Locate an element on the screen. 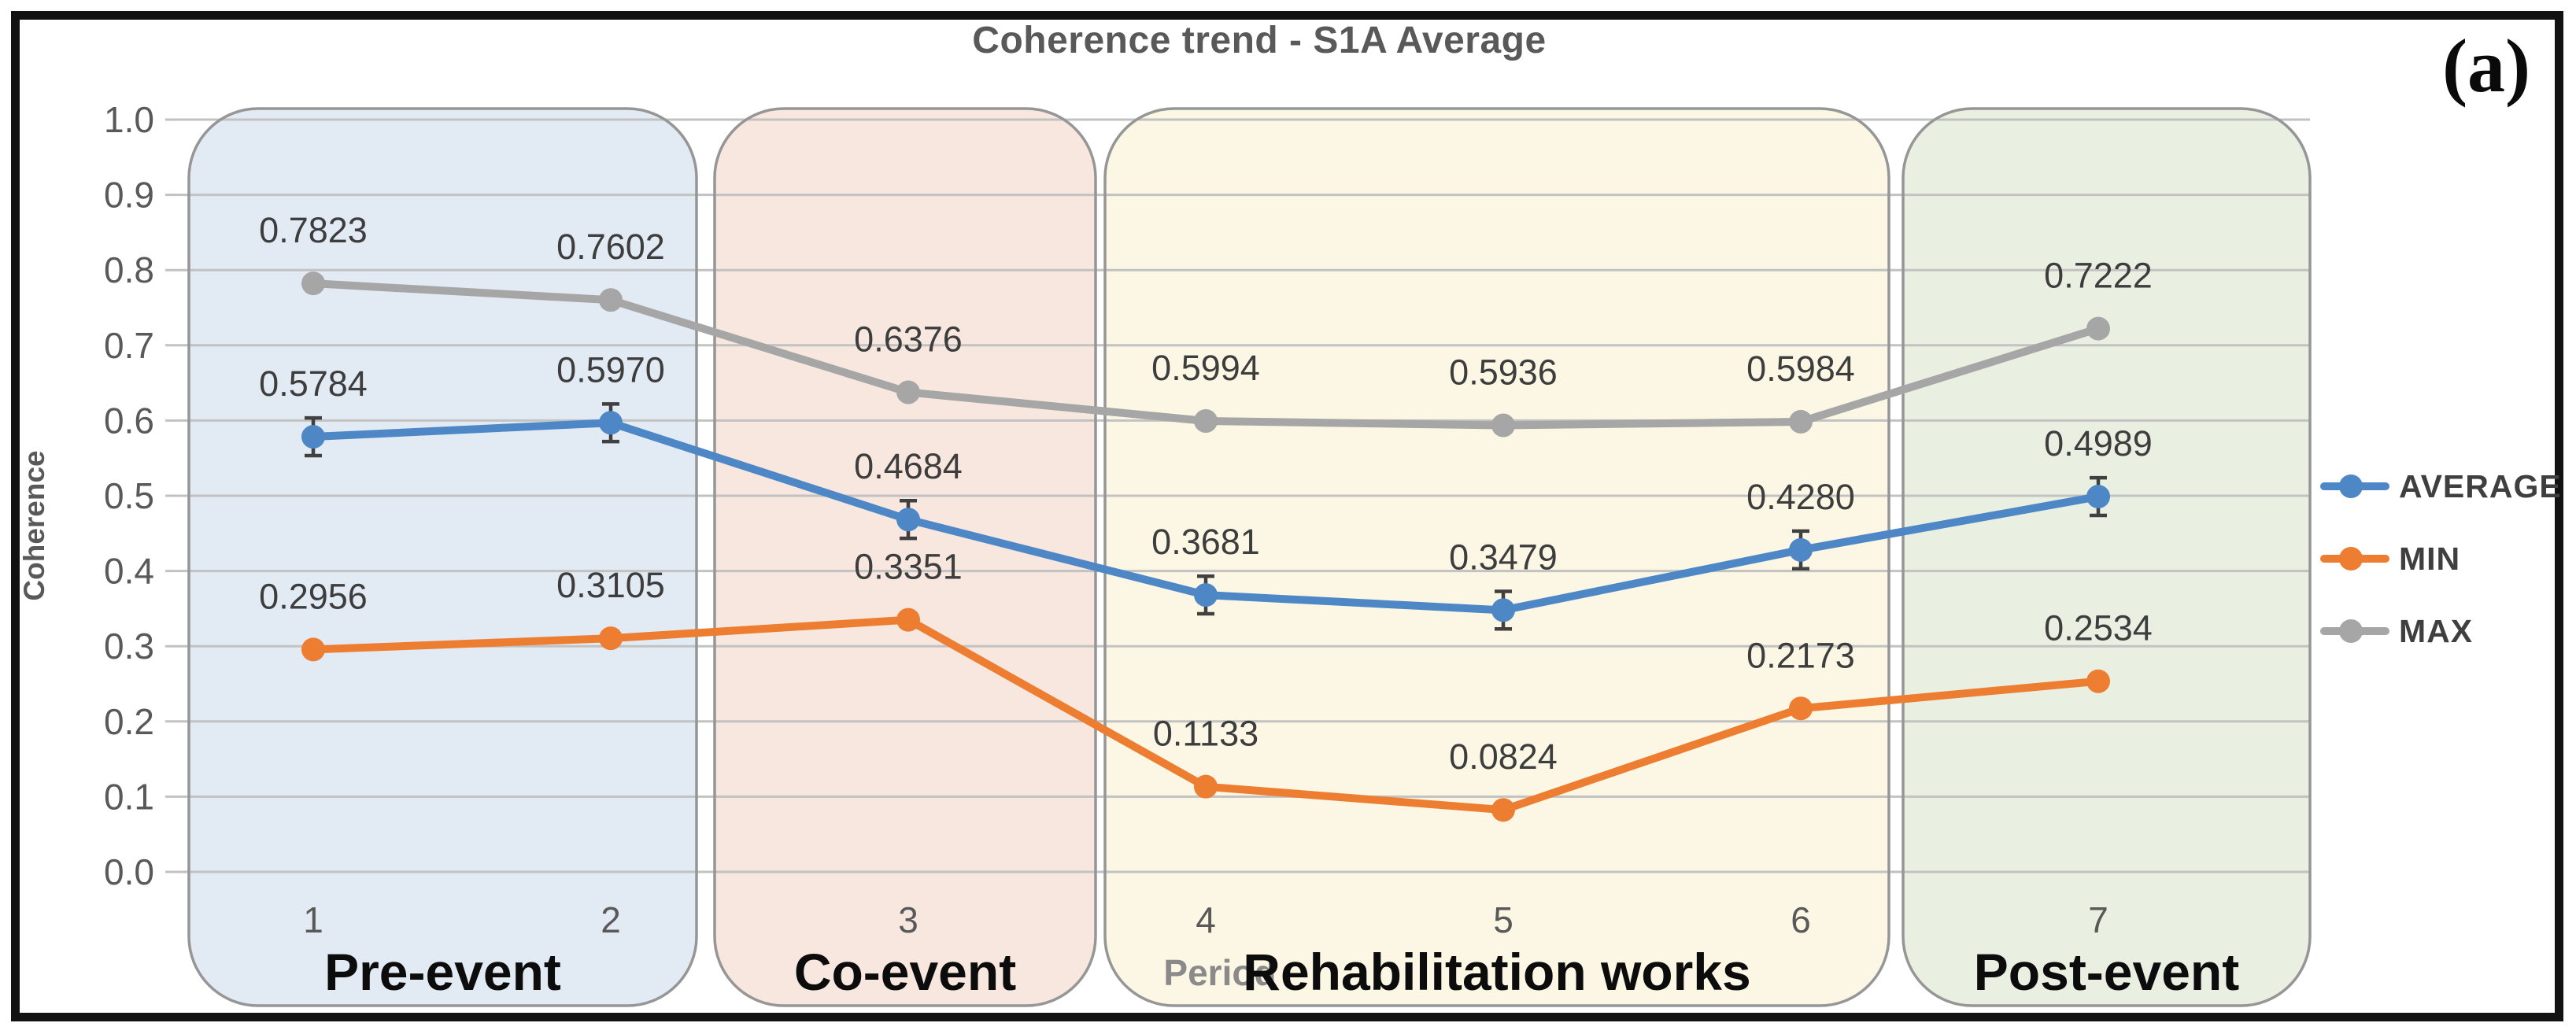  max-label-1: 0.7823 is located at coordinates (313, 230).